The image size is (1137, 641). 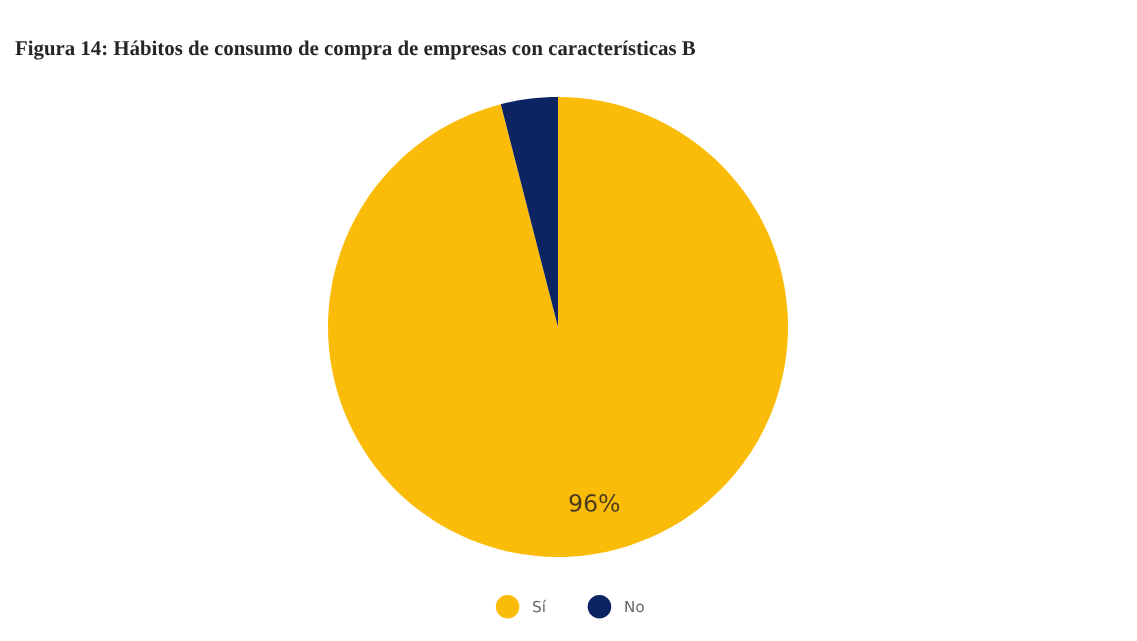 I want to click on legend-label: No, so click(x=634, y=606).